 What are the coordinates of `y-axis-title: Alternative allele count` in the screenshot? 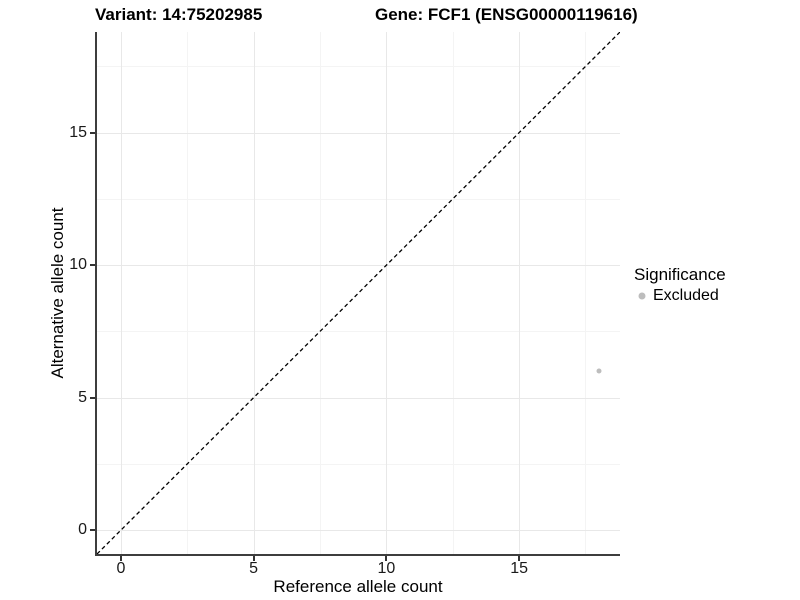 It's located at (57, 293).